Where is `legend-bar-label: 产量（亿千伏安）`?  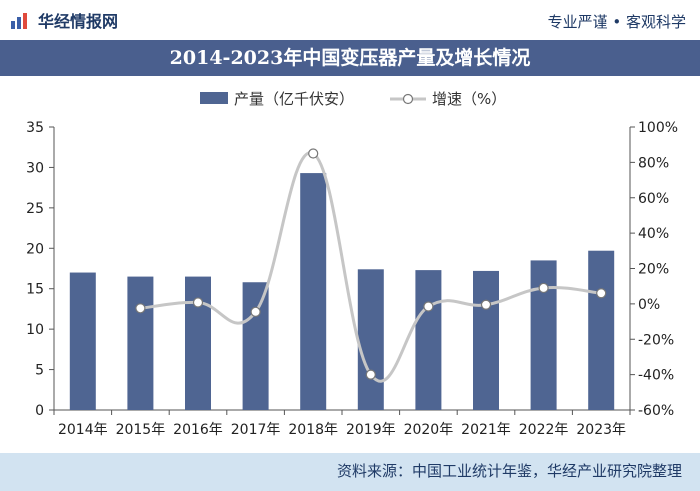 legend-bar-label: 产量（亿千伏安） is located at coordinates (294, 99).